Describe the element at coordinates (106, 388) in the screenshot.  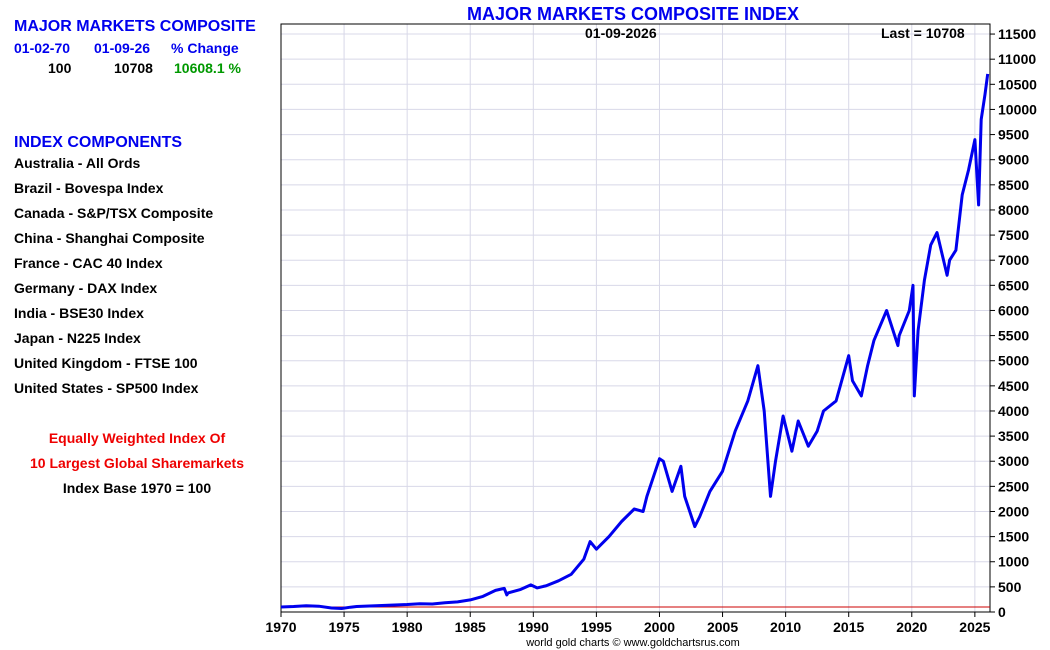
I see `component-item: United States - SP500 Index` at that location.